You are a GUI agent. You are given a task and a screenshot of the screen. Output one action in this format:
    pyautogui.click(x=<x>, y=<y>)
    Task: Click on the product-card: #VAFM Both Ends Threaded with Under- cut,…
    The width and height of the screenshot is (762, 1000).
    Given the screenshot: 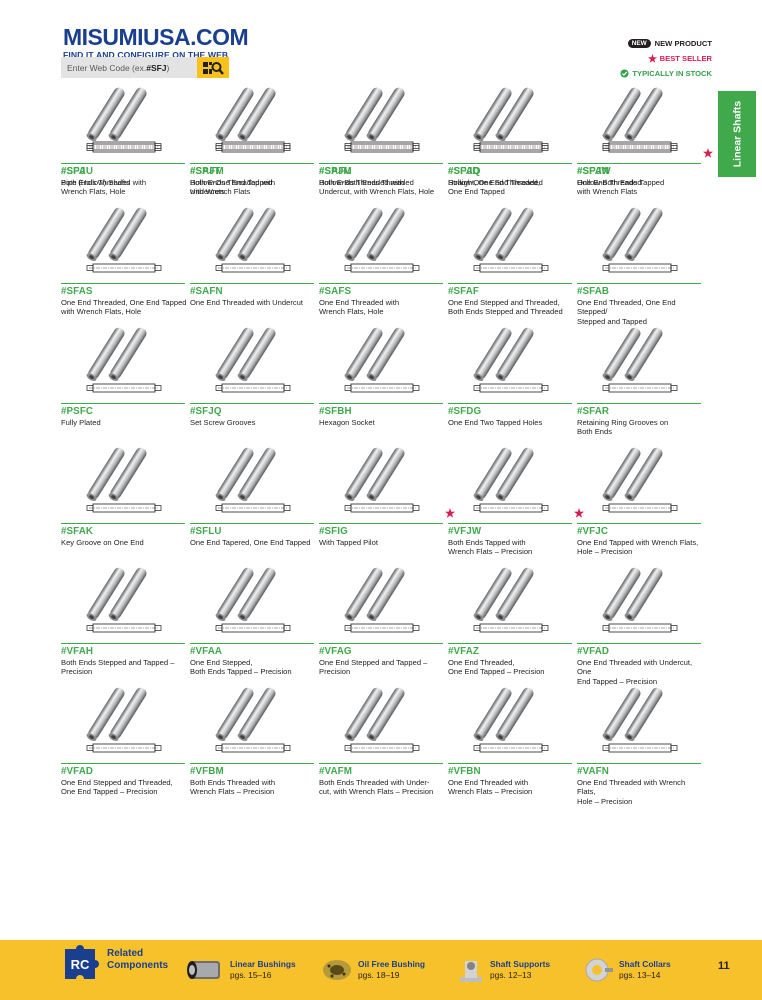 What is the action you would take?
    pyautogui.click(x=381, y=746)
    